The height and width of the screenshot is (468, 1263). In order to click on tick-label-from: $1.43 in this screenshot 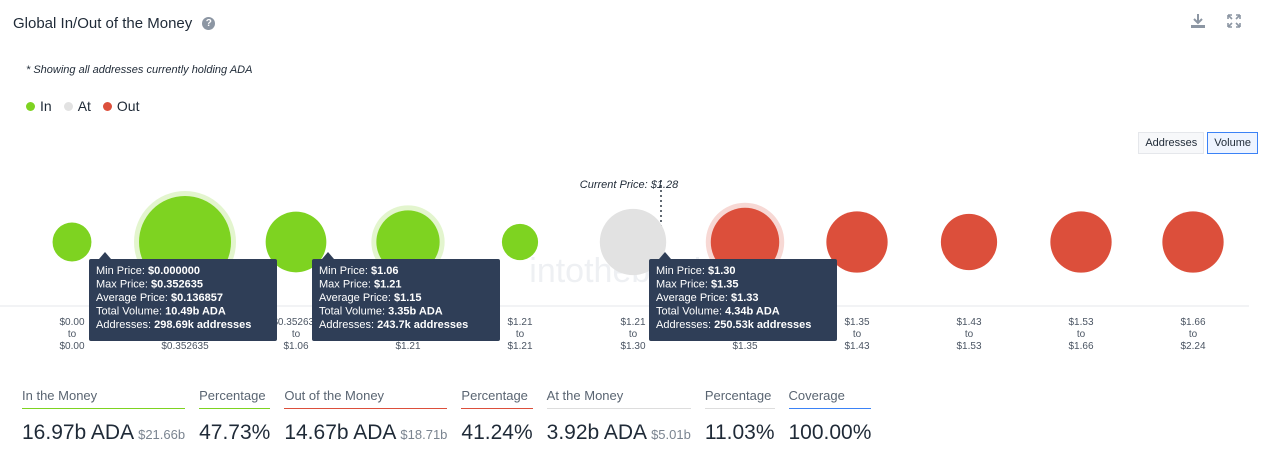, I will do `click(968, 322)`.